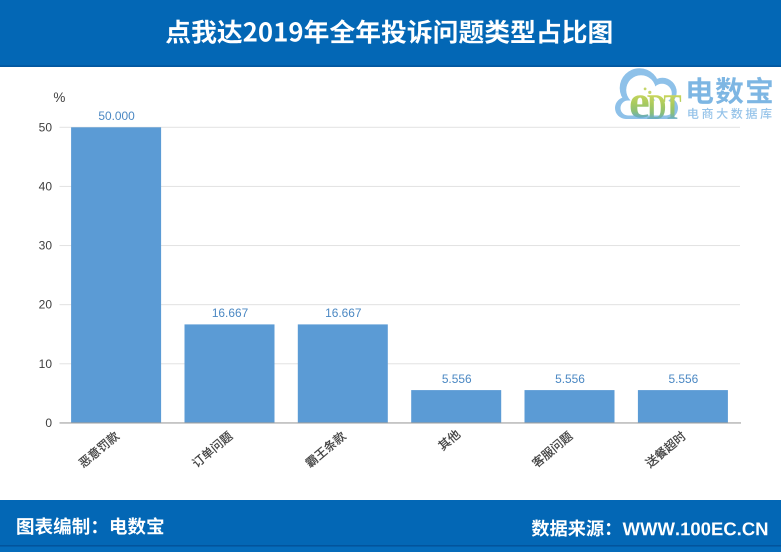 Image resolution: width=781 pixels, height=552 pixels. What do you see at coordinates (46, 186) in the screenshot?
I see `svg-text: 40` at bounding box center [46, 186].